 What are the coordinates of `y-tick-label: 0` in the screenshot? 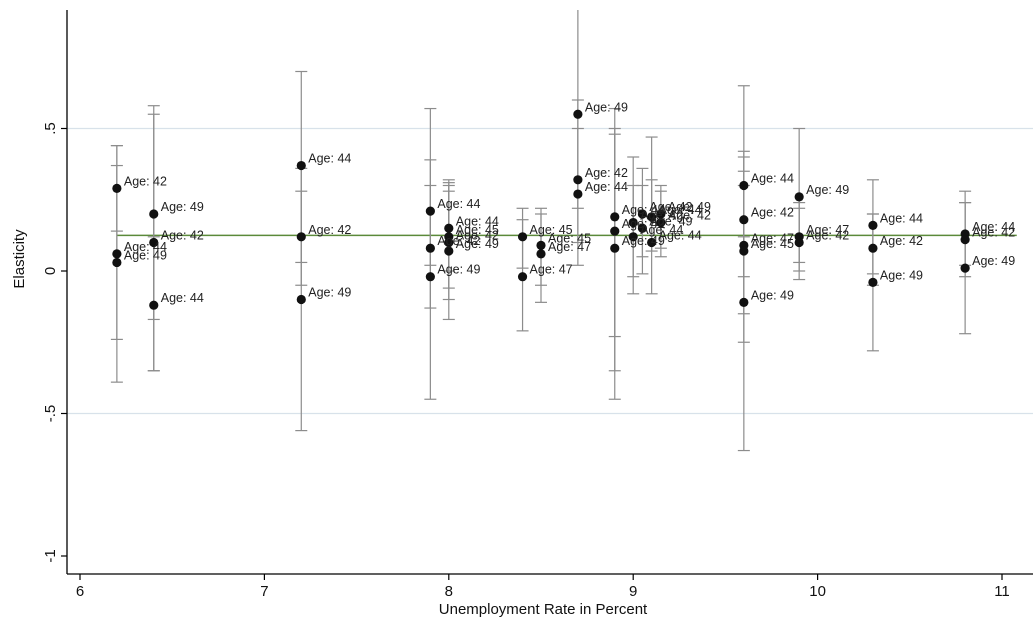 It's located at (50, 271).